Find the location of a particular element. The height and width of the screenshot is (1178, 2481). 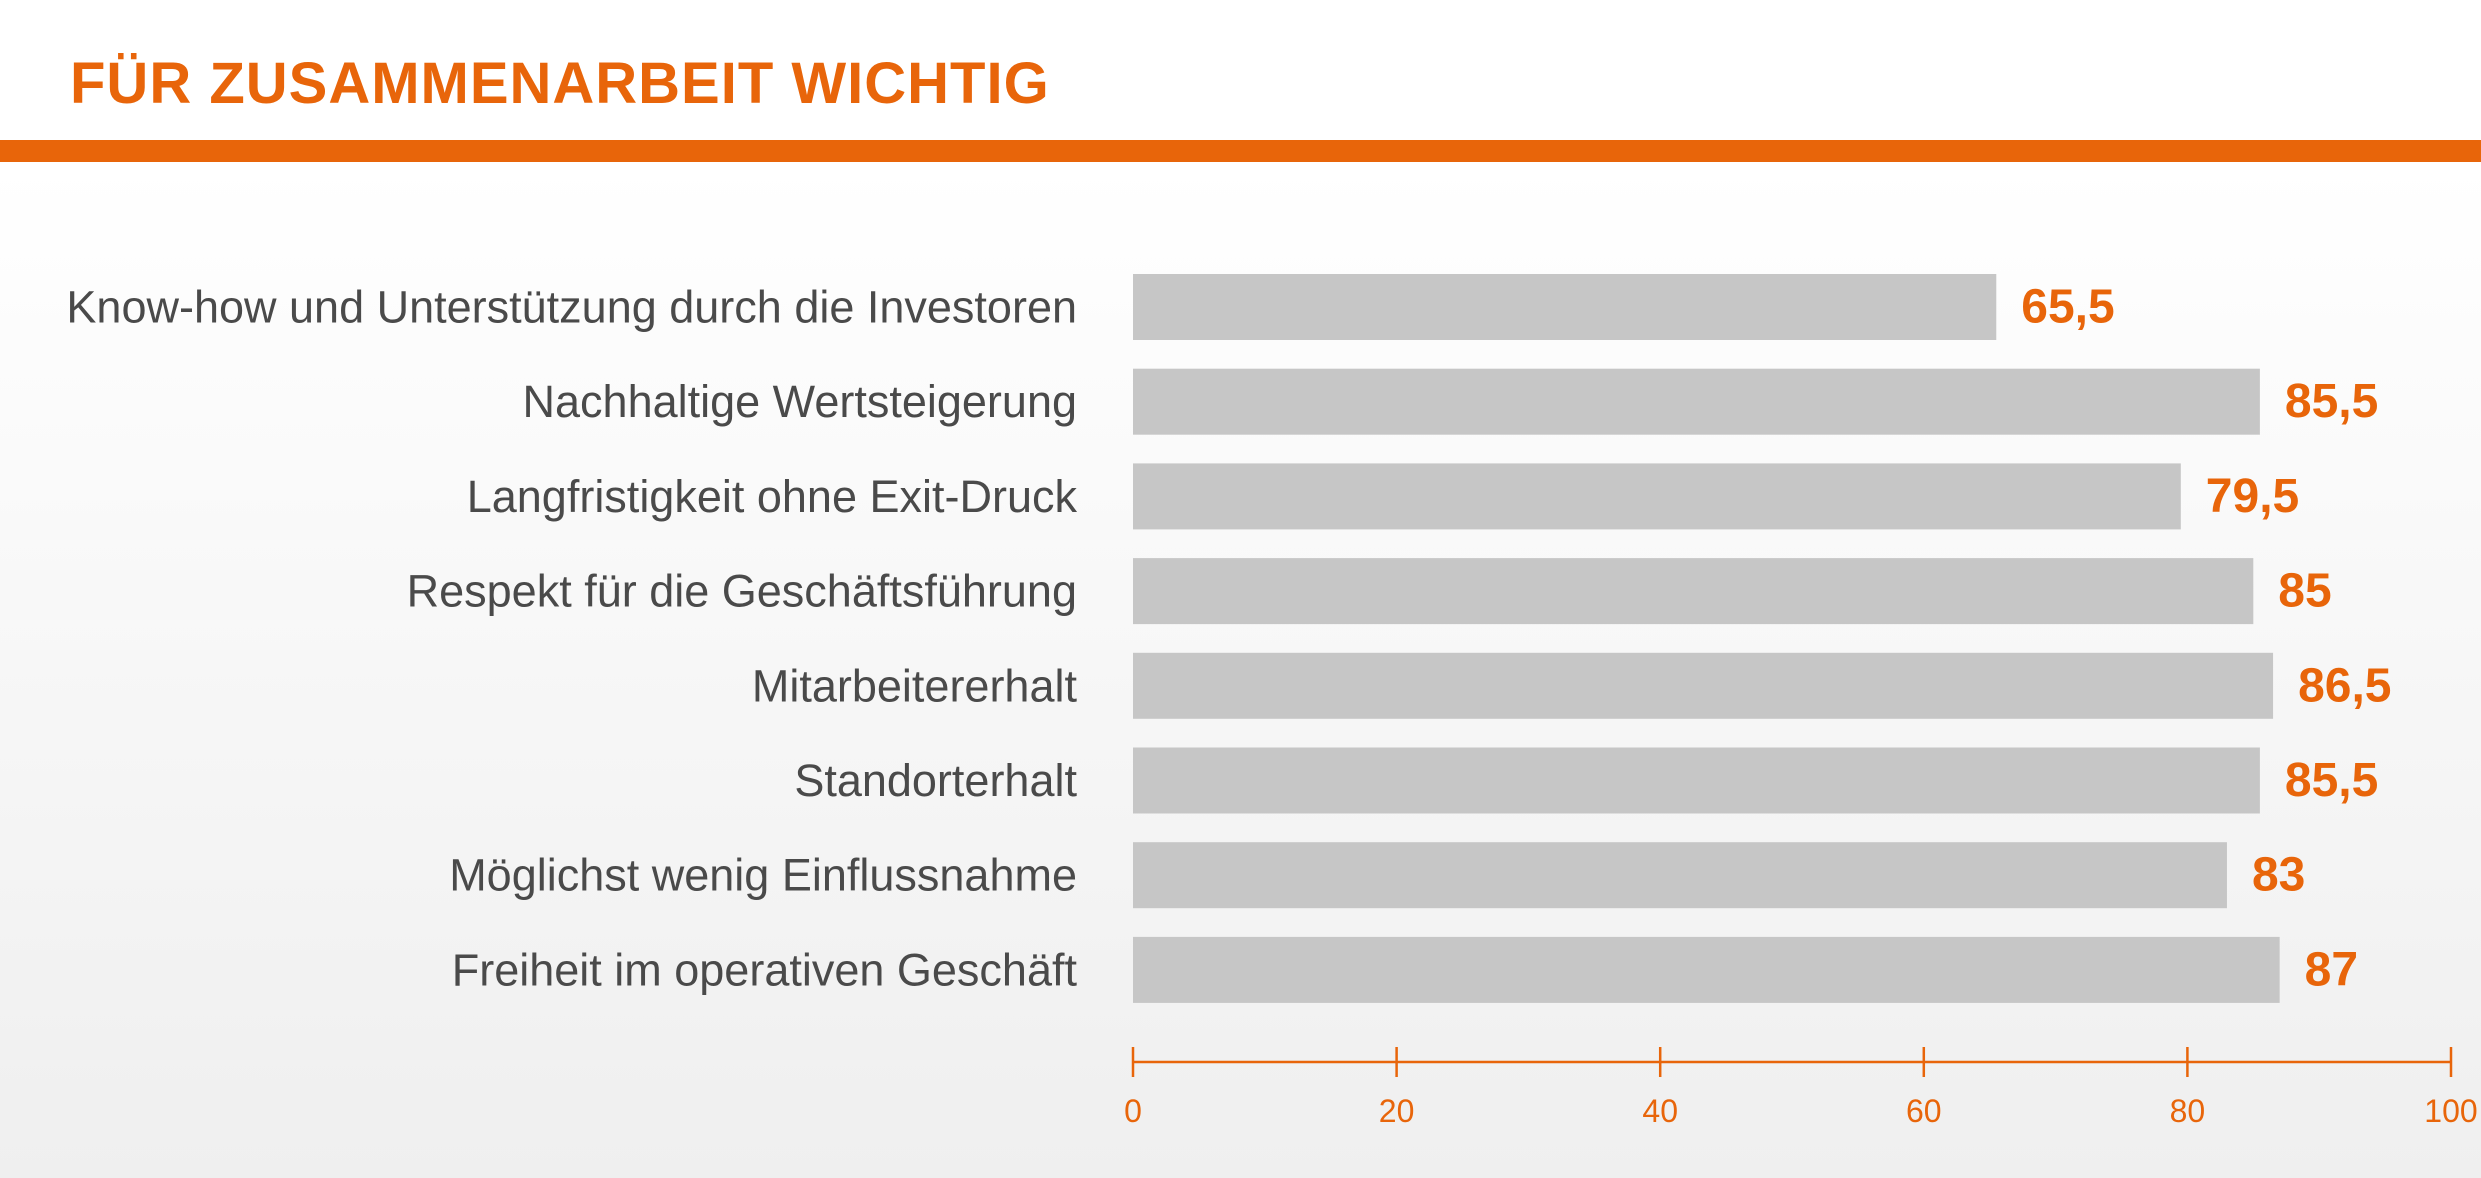

value-label: 86,5 is located at coordinates (2344, 685).